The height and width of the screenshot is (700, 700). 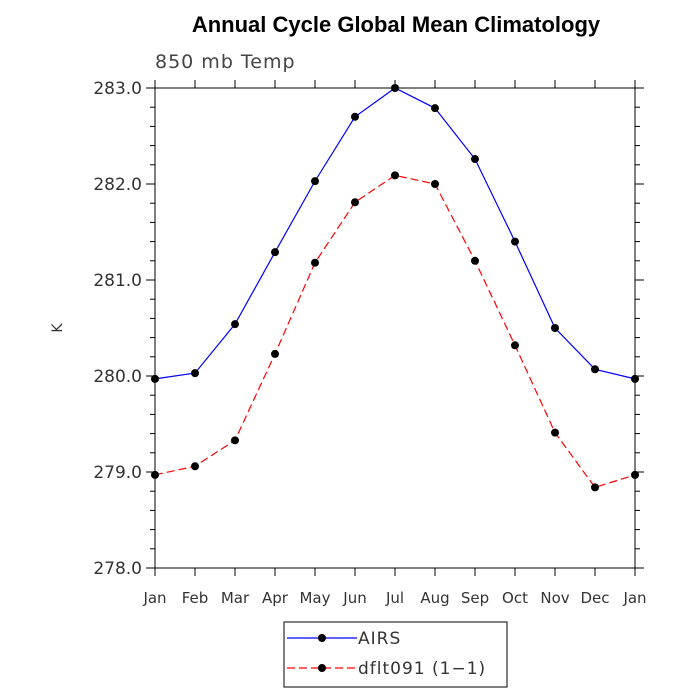 What do you see at coordinates (117, 329) in the screenshot?
I see `y-tick-labels: 278.0 279.0 280.0 281.0 282.0 283.0` at bounding box center [117, 329].